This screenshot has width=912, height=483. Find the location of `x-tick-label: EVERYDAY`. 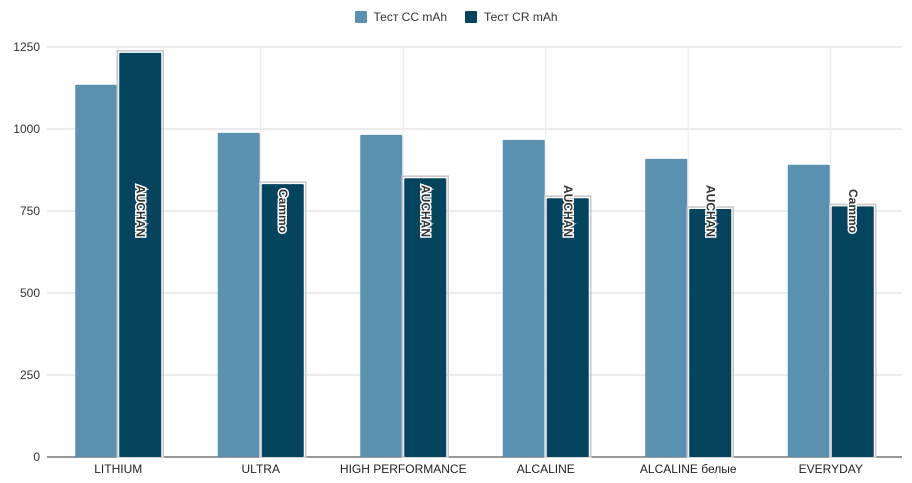

x-tick-label: EVERYDAY is located at coordinates (831, 469).